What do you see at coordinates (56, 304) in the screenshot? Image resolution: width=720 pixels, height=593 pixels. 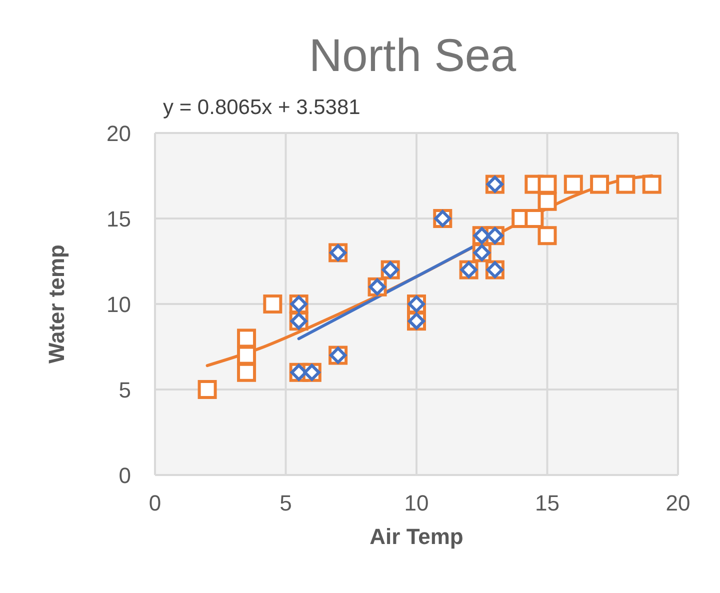 I see `y-axis-title: Water temp` at bounding box center [56, 304].